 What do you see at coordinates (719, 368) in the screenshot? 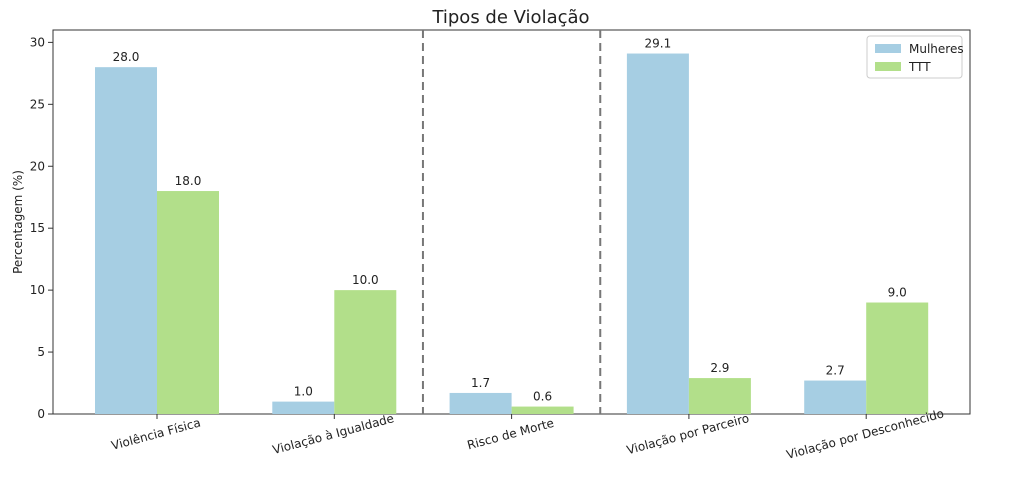
I see `data-label: 2.9` at bounding box center [719, 368].